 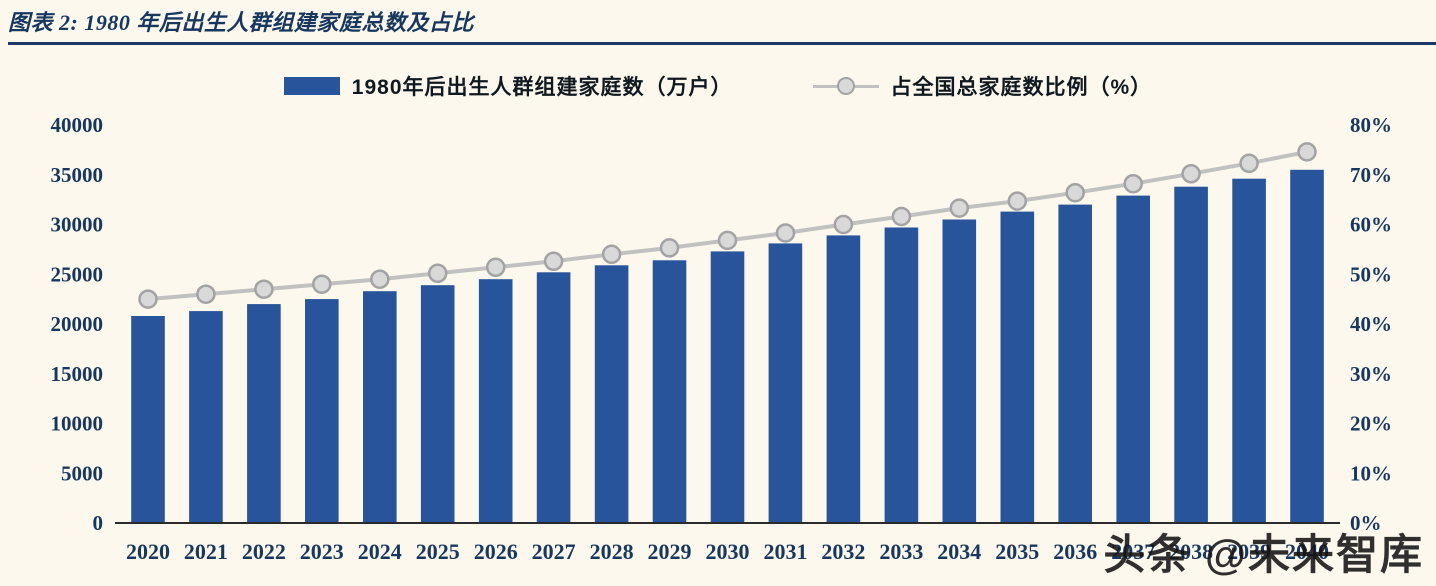 I want to click on watermark: 头条 @未来智库, so click(x=1263, y=554).